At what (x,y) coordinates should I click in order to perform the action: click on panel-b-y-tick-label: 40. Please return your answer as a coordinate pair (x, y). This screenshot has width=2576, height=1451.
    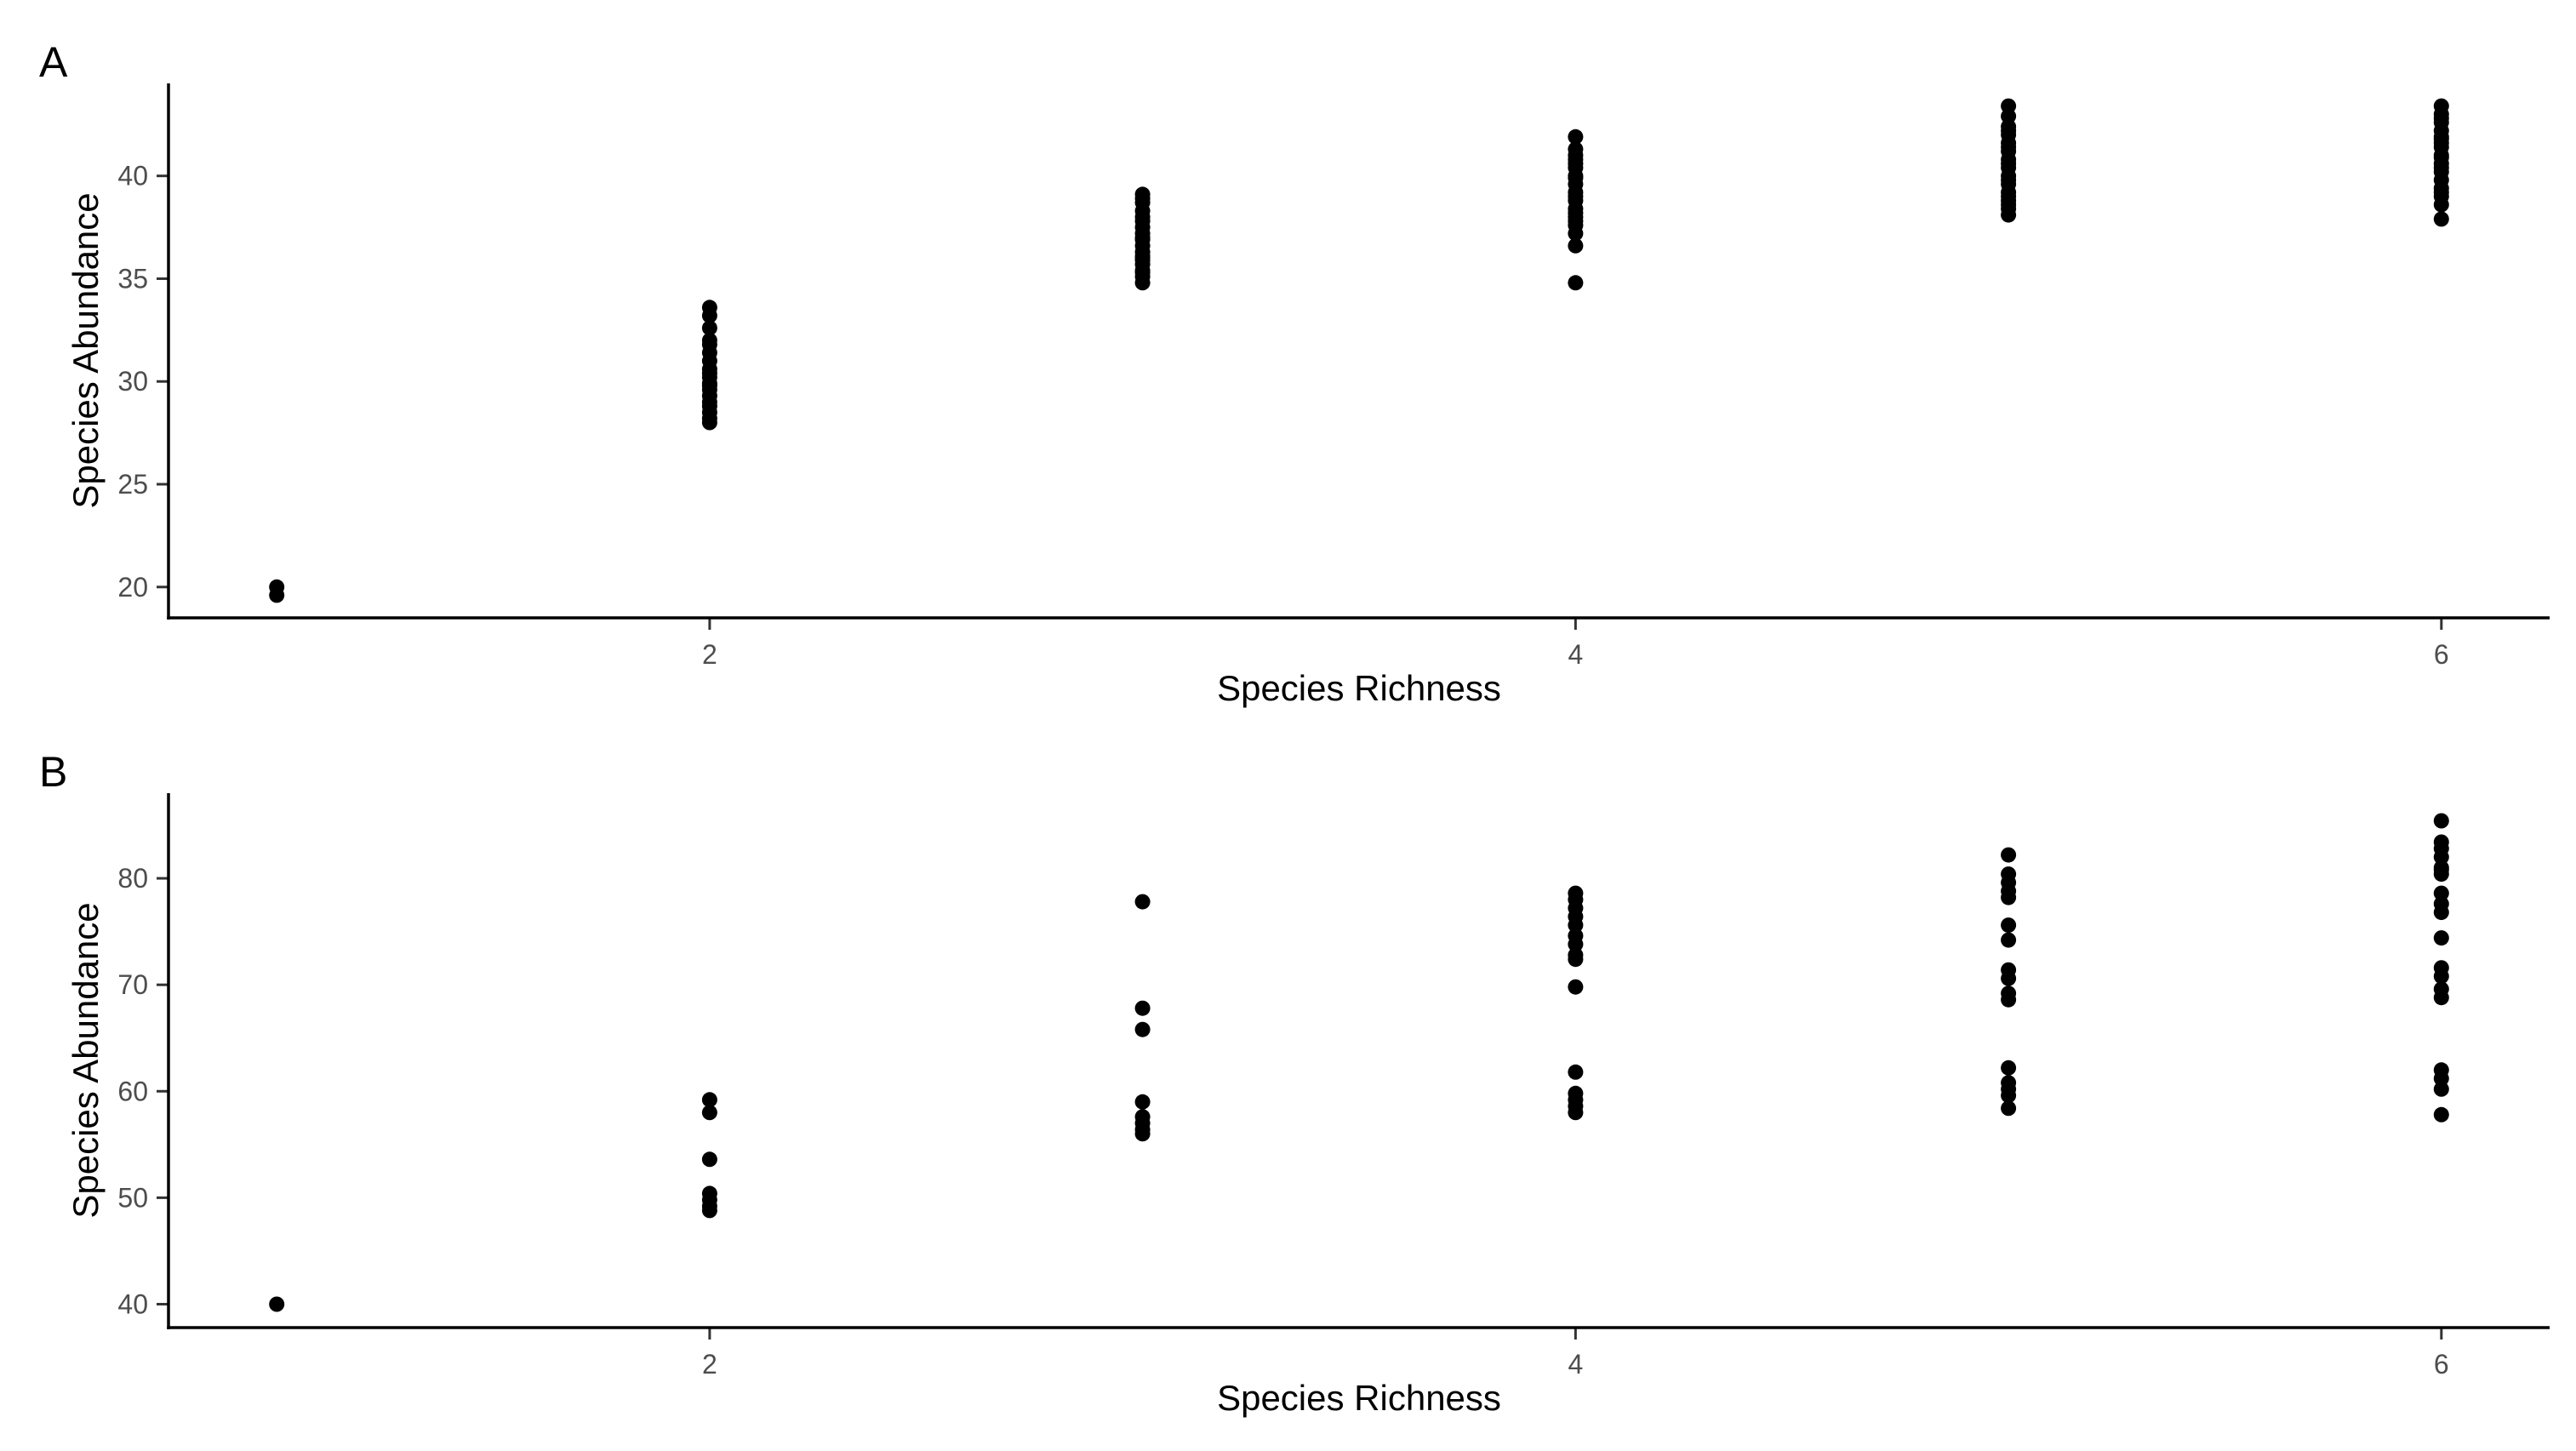
    Looking at the image, I should click on (132, 1303).